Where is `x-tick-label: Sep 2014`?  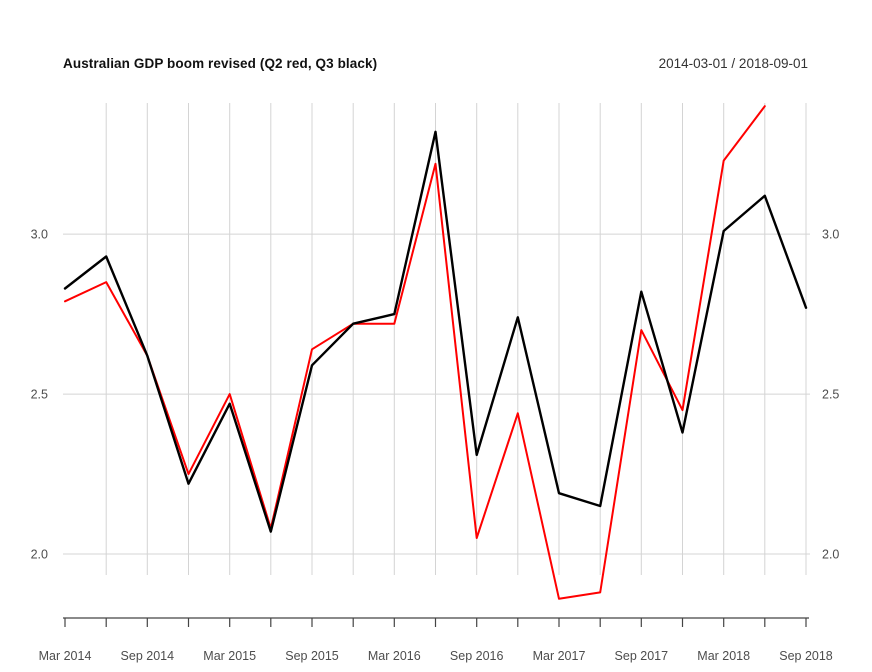 x-tick-label: Sep 2014 is located at coordinates (148, 656).